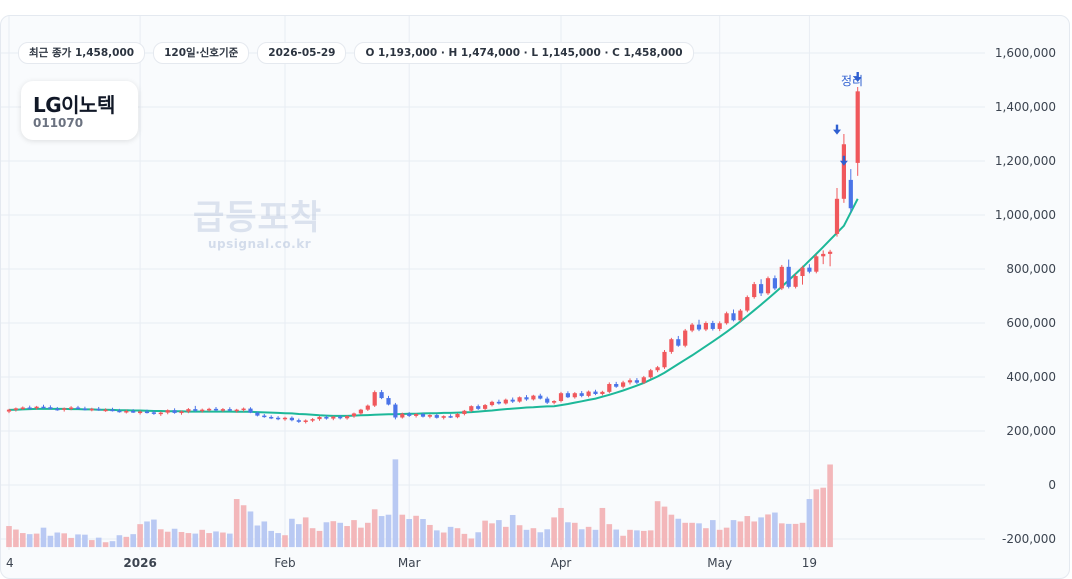 This screenshot has height=579, width=1072. What do you see at coordinates (837, 129) in the screenshot?
I see `signal-arrow-icon` at bounding box center [837, 129].